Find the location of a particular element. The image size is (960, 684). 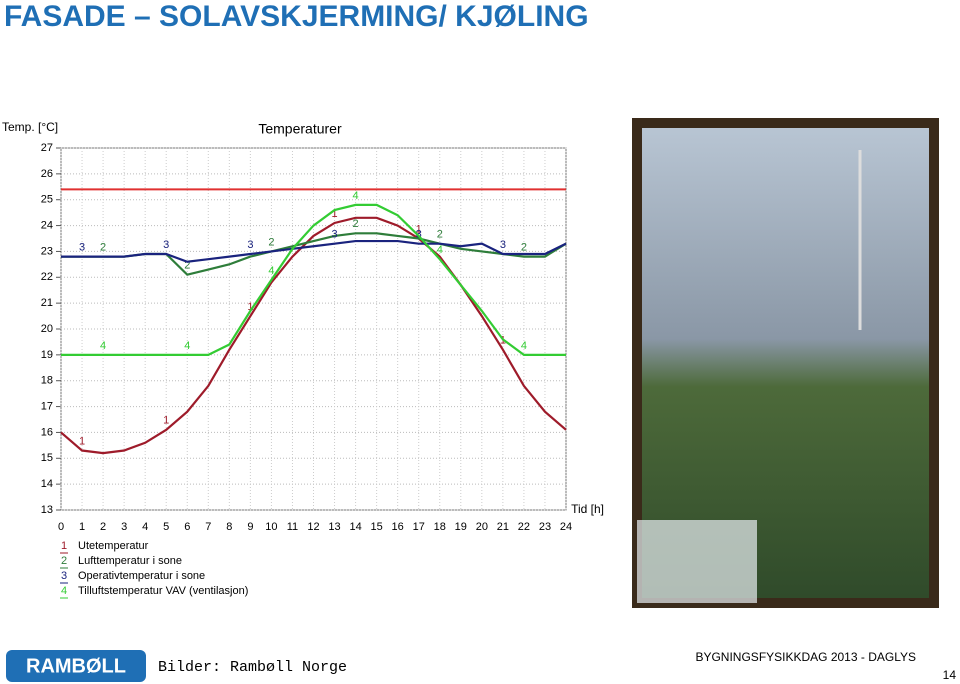

photo-snow is located at coordinates (697, 561).